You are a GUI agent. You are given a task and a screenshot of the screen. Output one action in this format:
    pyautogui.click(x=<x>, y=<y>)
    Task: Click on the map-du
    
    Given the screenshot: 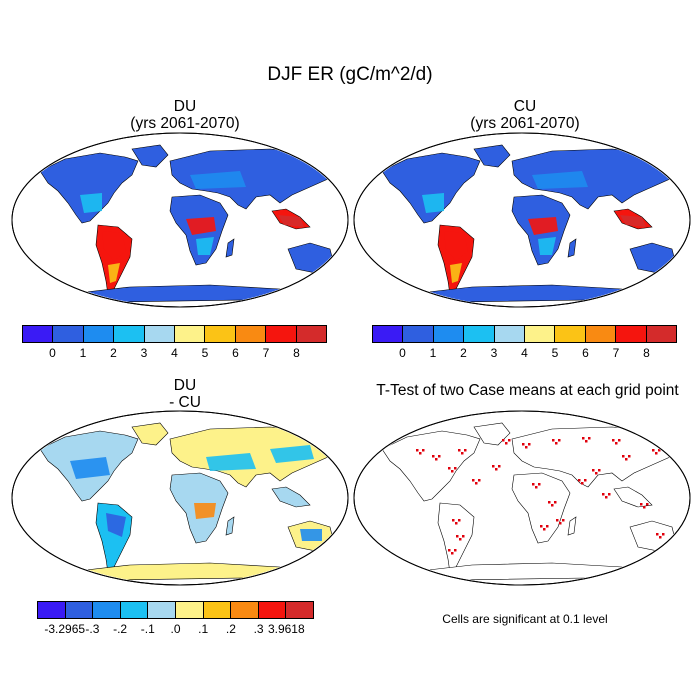 What is the action you would take?
    pyautogui.click(x=180, y=220)
    